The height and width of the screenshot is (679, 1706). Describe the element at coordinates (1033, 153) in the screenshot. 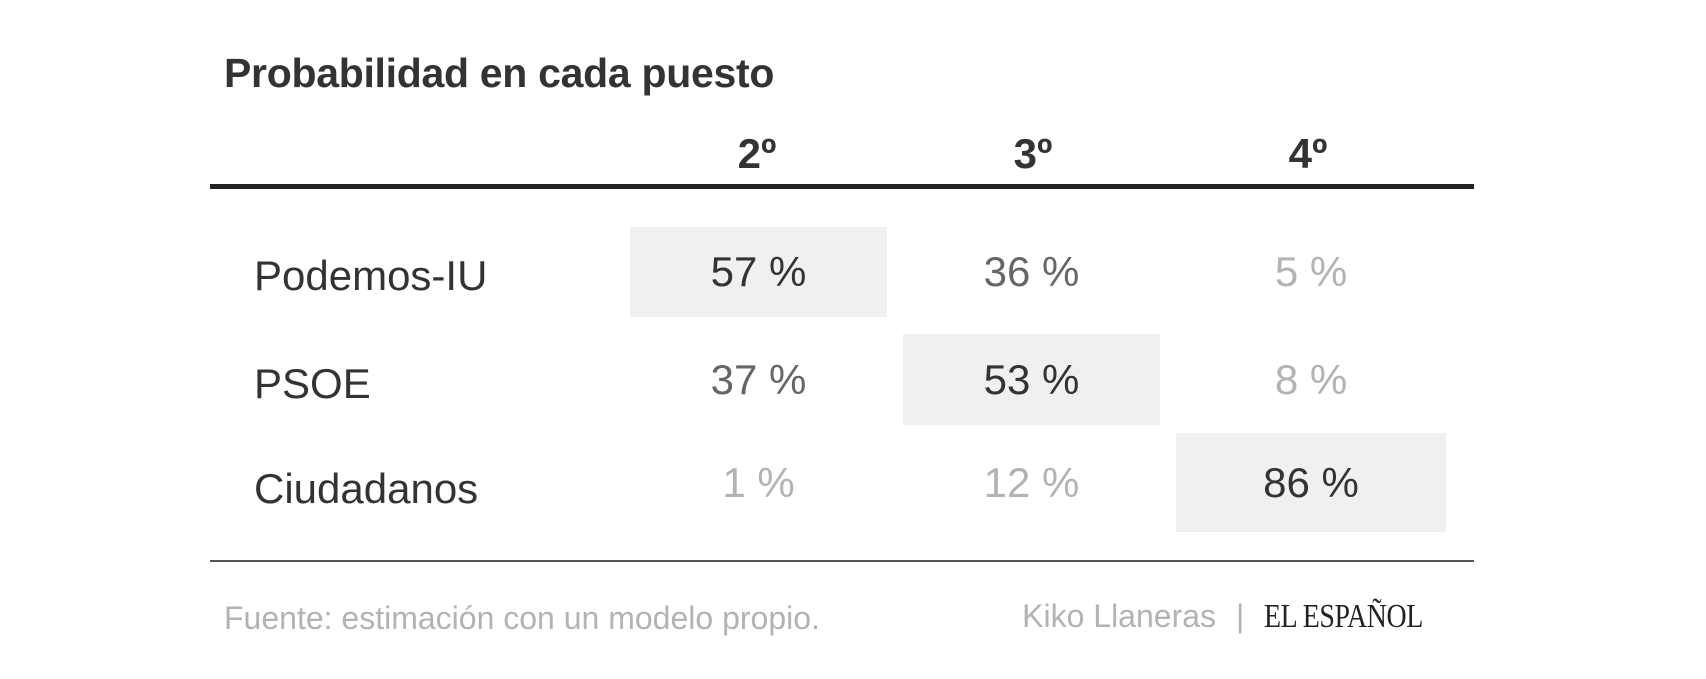

I see `column-header-3: 3º` at that location.